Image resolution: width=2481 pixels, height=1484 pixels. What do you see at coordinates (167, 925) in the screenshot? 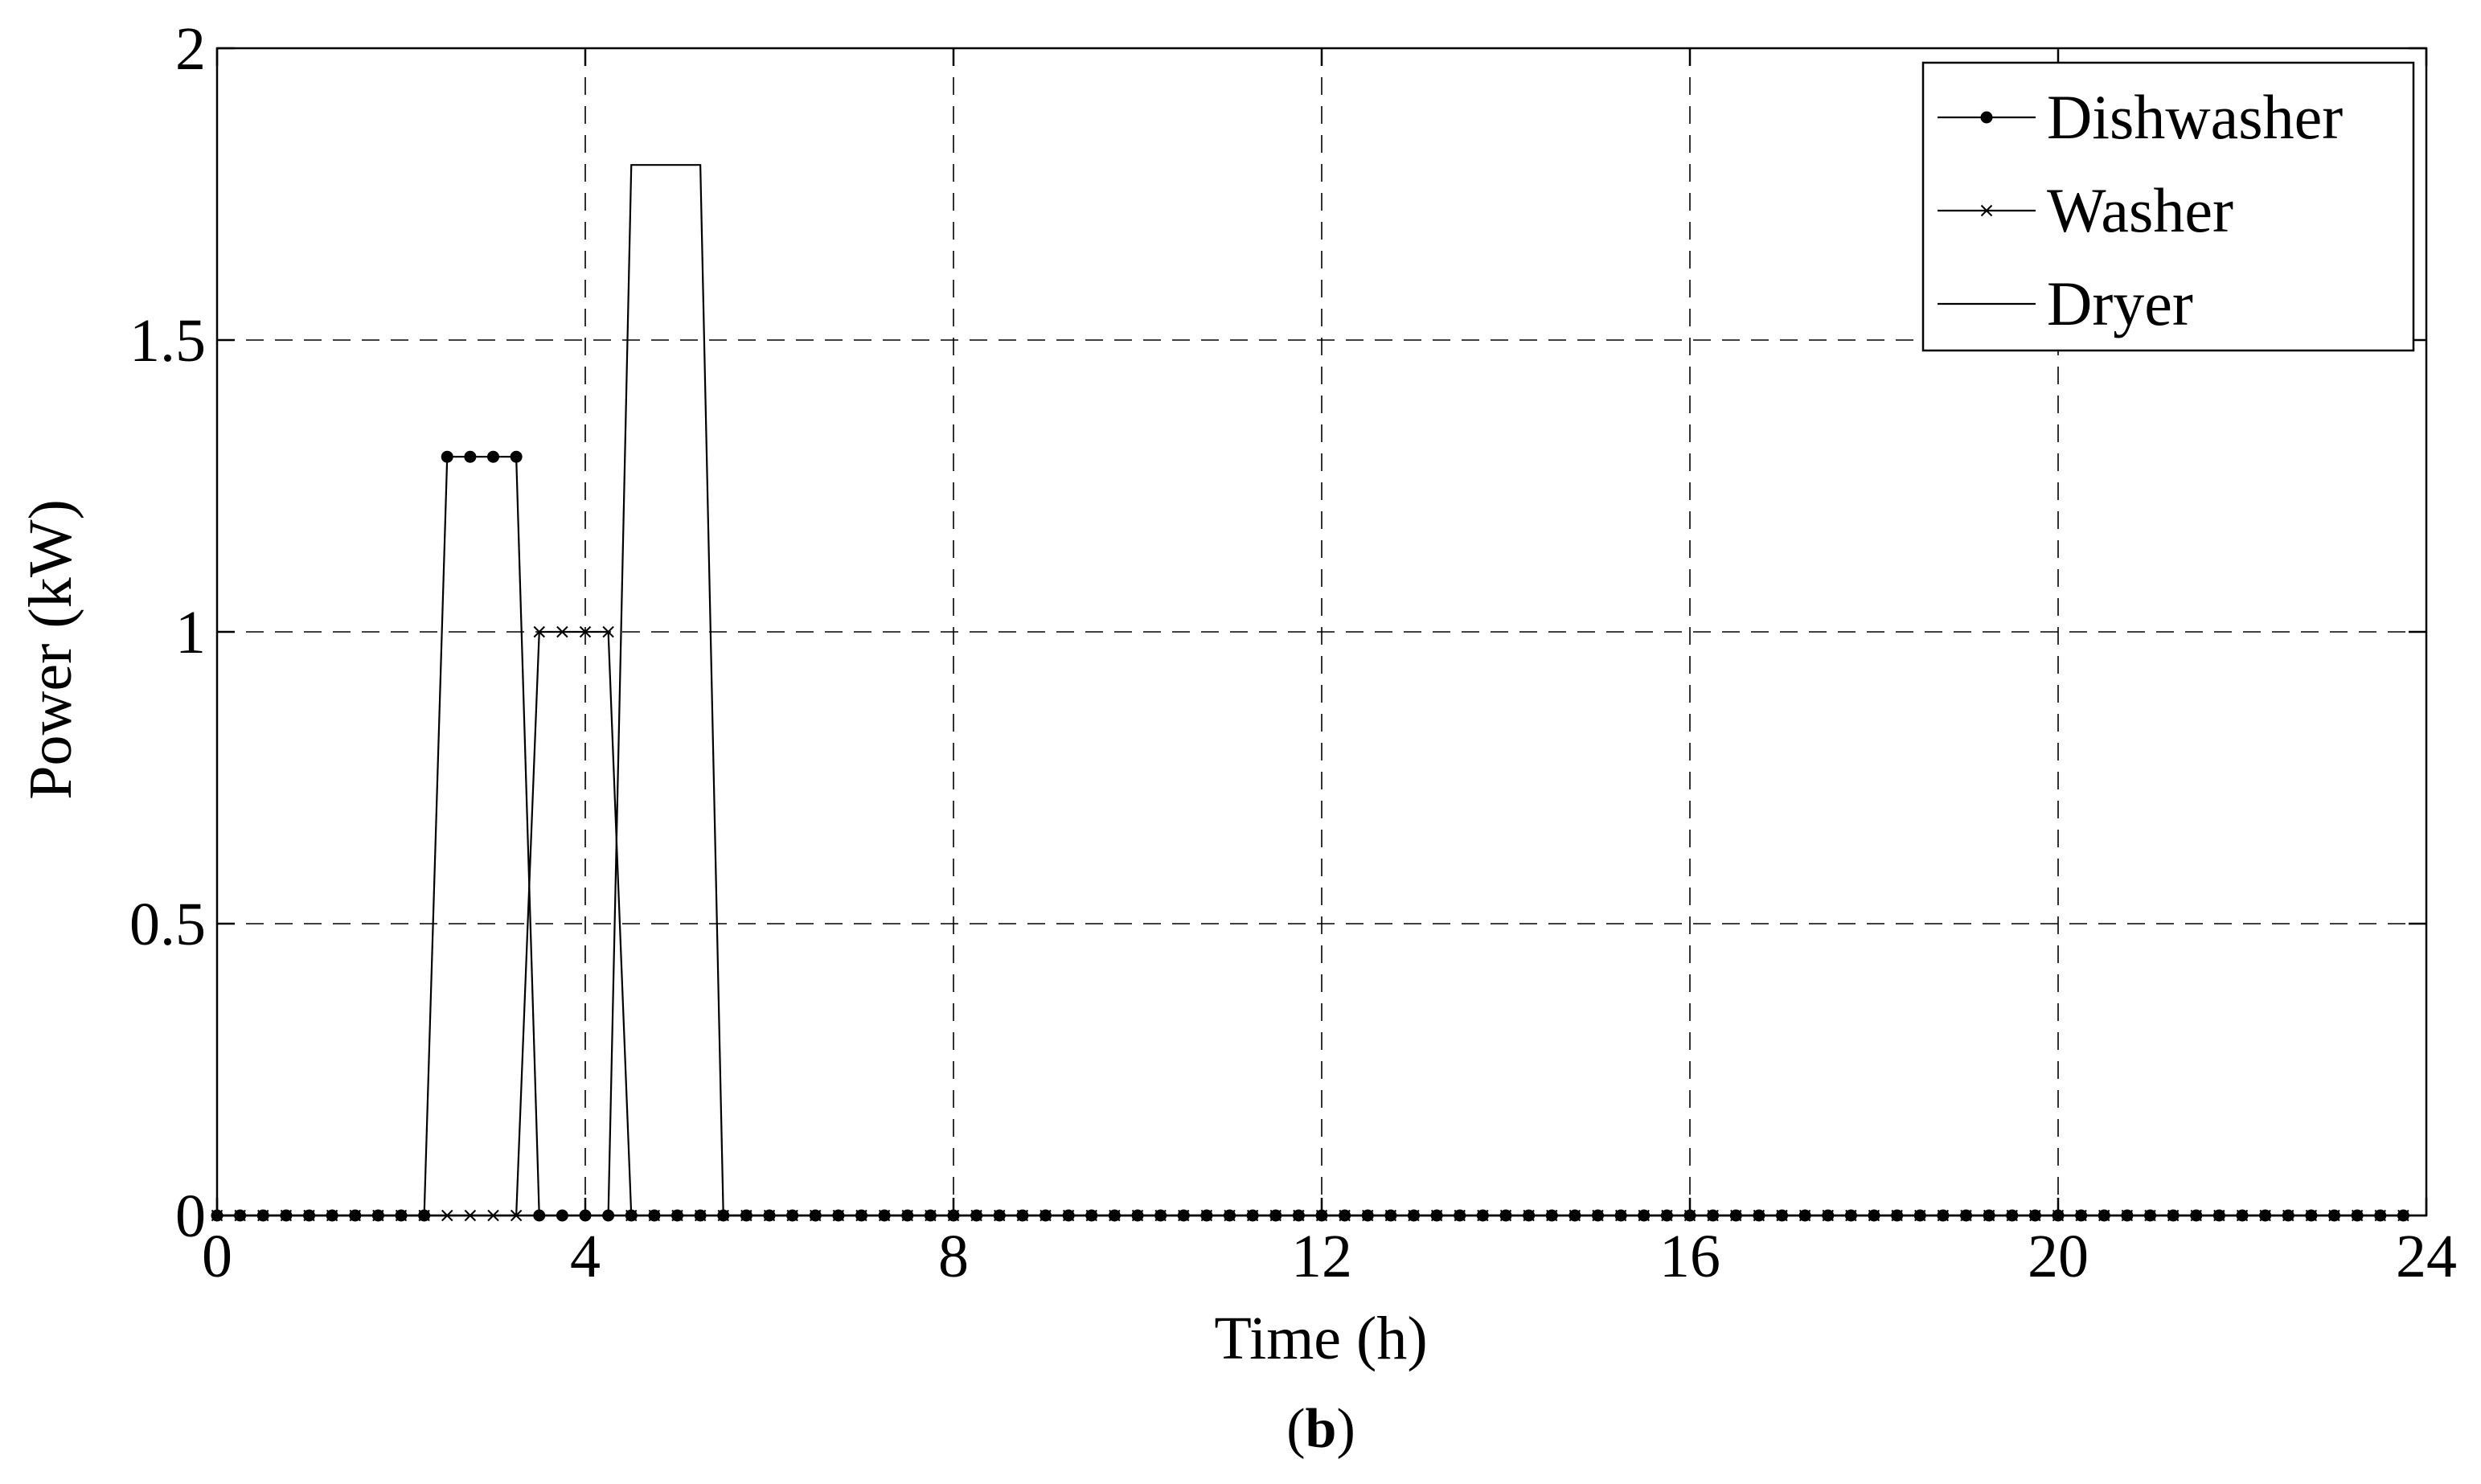
I see `y-tick-label: 0.5` at bounding box center [167, 925].